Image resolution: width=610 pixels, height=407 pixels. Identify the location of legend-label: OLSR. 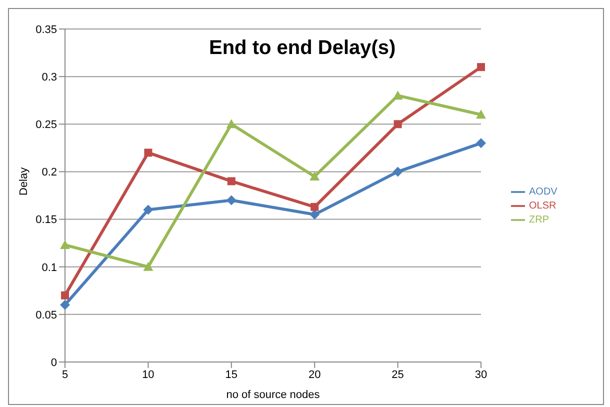
(542, 206).